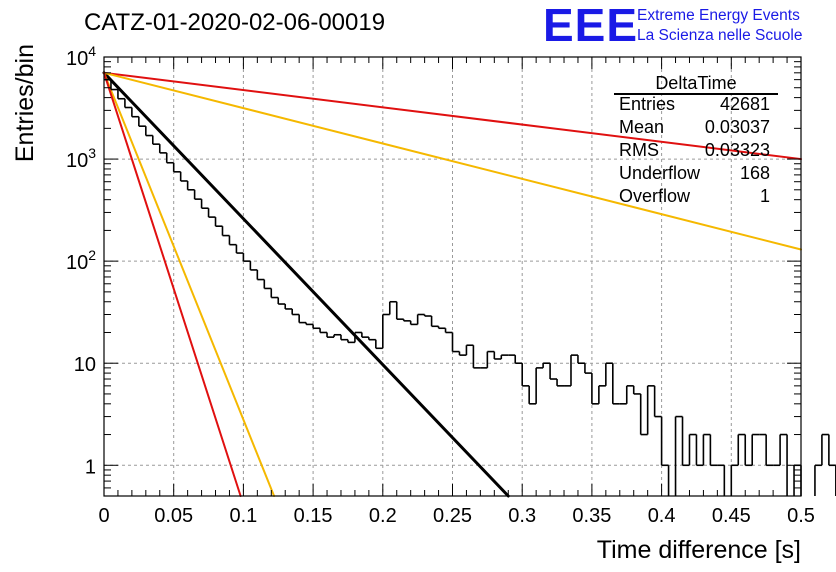  Describe the element at coordinates (81, 56) in the screenshot. I see `y-tick-label: 10⁴` at that location.